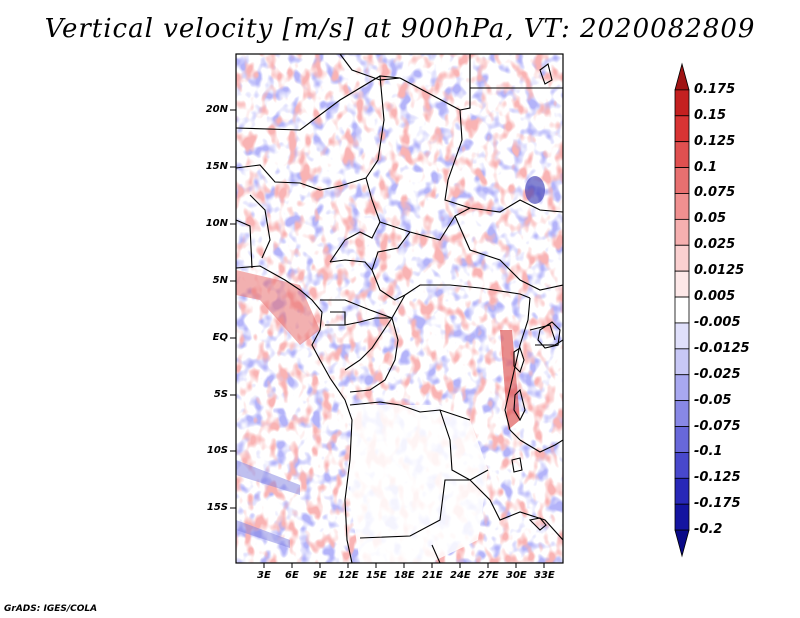 This screenshot has width=800, height=618. Describe the element at coordinates (217, 450) in the screenshot. I see `lat-label-10s: 10S` at that location.